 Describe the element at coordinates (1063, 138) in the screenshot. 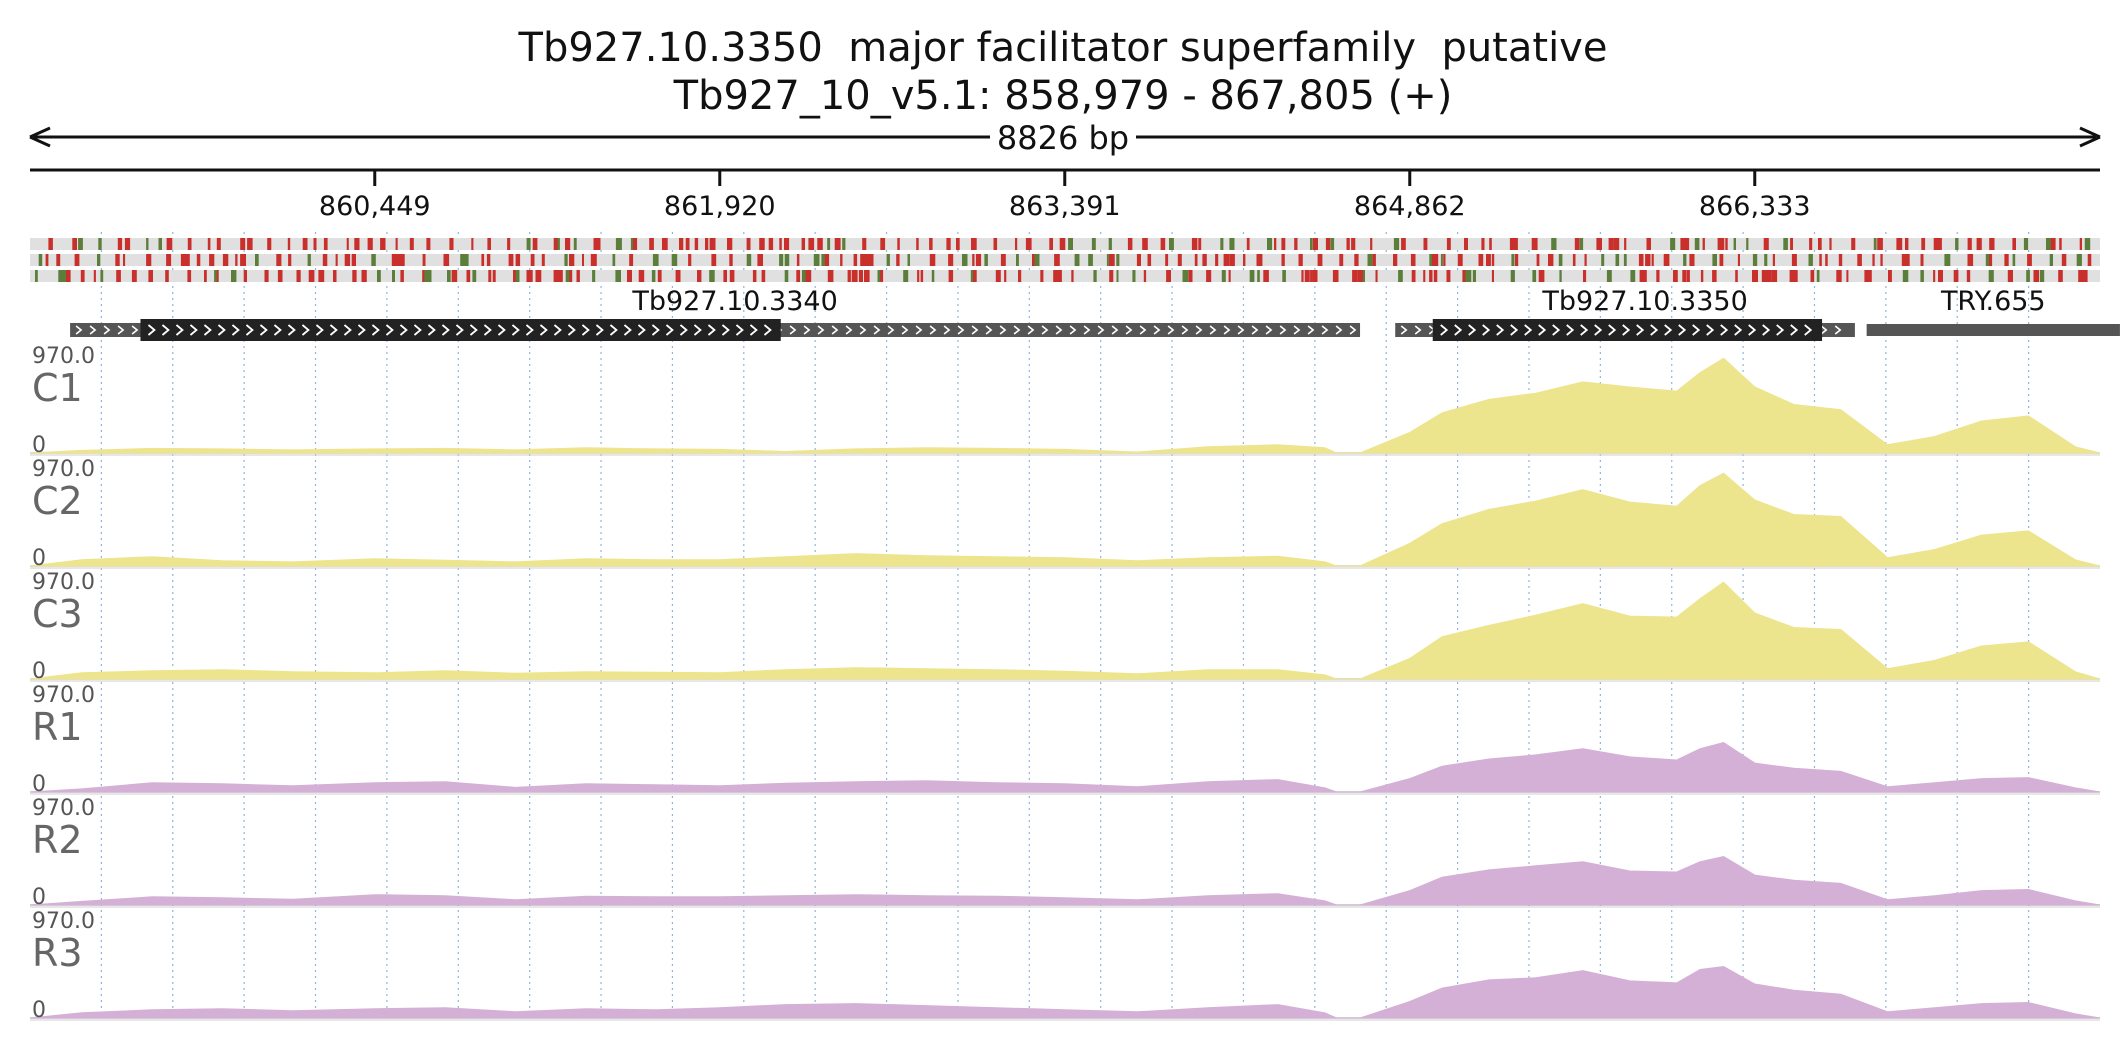

I see `region-length-label: 8826 bp` at that location.